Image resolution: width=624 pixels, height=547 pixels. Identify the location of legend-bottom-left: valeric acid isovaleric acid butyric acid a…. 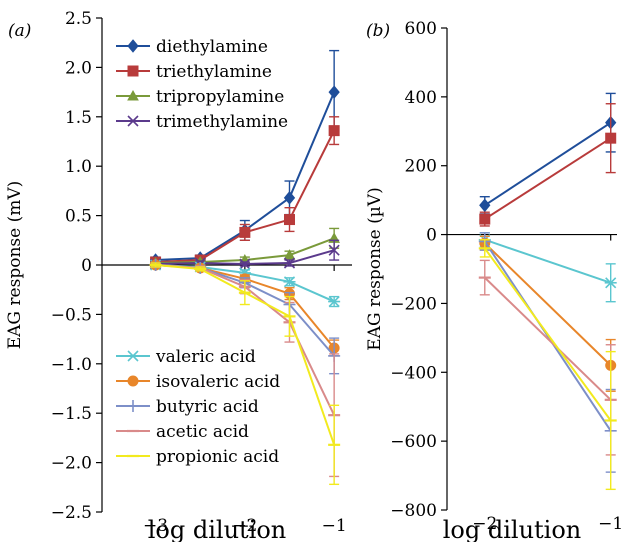
(198, 407).